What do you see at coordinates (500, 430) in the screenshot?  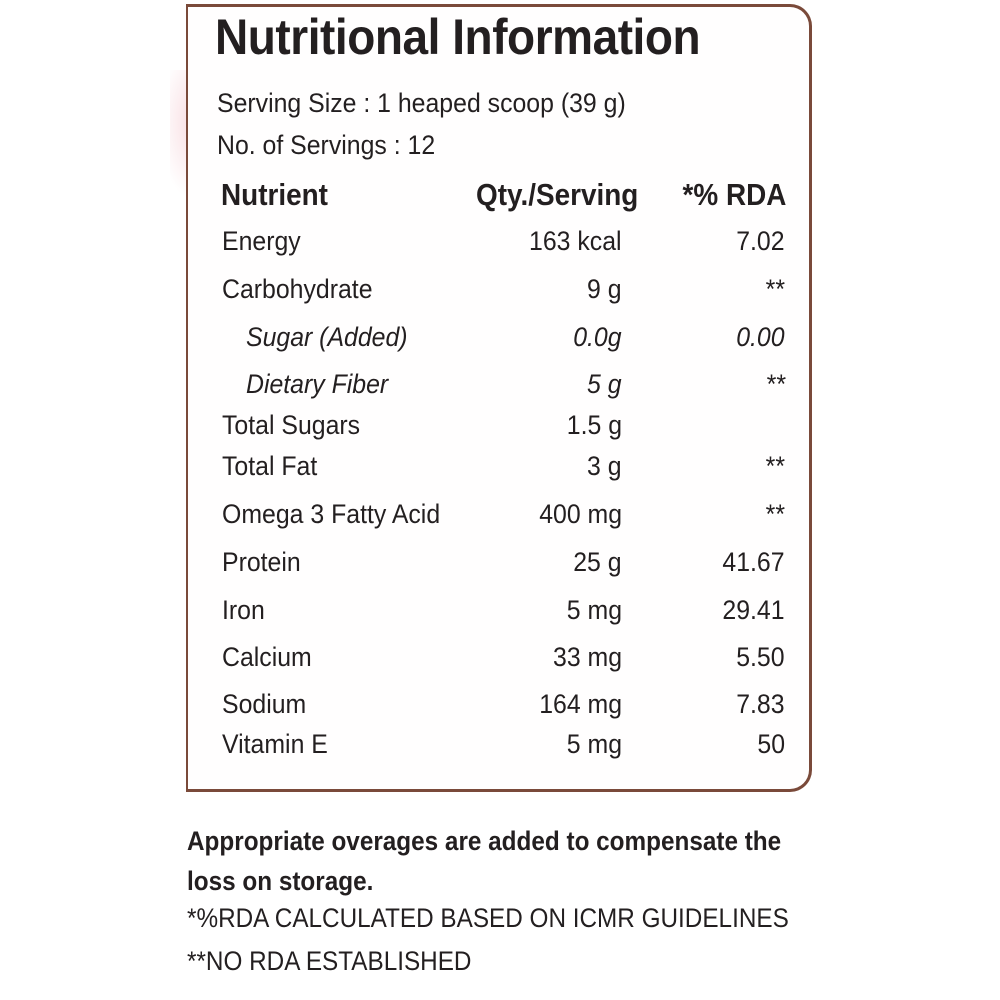 I see `table-row: Total Sugars 1.5 g` at bounding box center [500, 430].